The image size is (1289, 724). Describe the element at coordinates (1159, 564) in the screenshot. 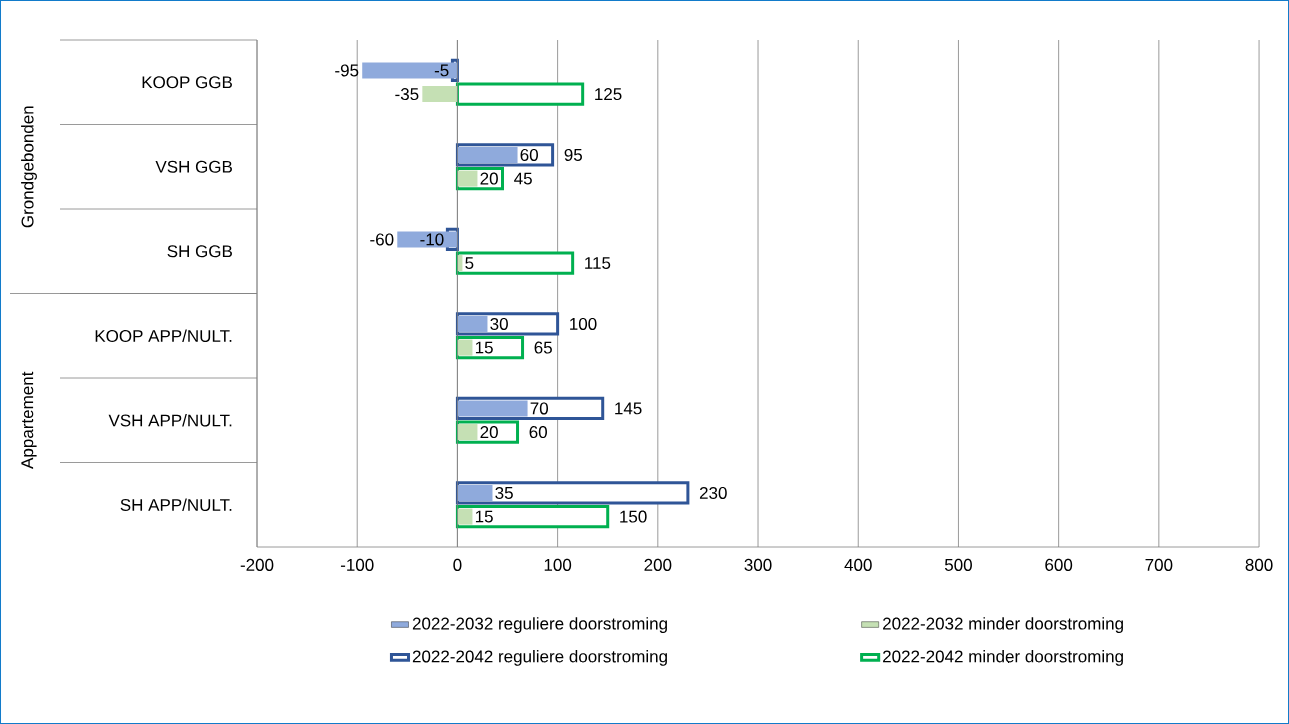

I see `x-tick-label: 700` at that location.